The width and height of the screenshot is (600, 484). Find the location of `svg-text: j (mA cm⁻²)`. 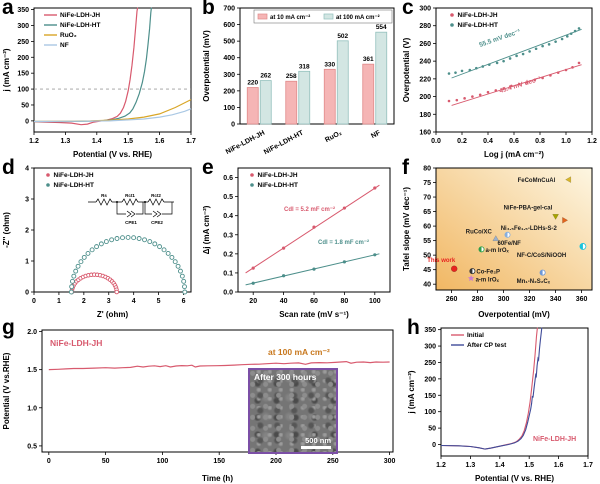

svg-text: j (mA cm⁻²) is located at coordinates (6, 70).